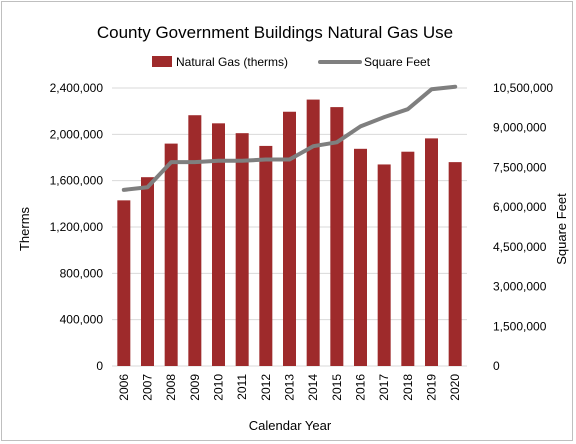 The width and height of the screenshot is (576, 444). I want to click on y2-tick-label: 0, so click(496, 366).